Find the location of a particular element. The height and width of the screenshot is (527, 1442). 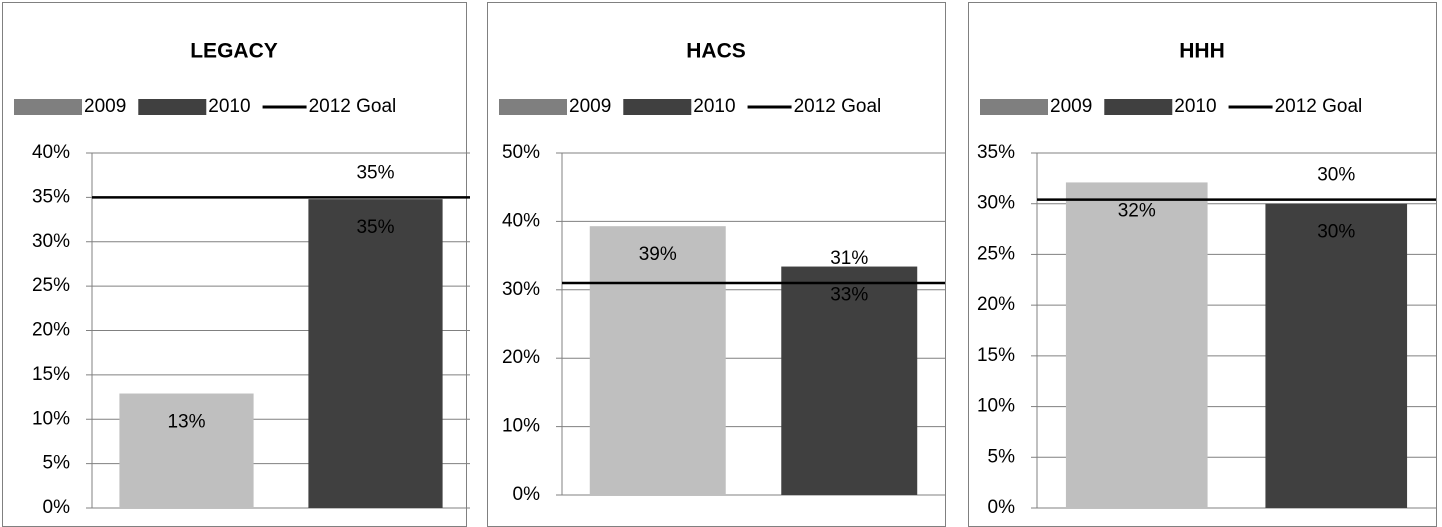

data-label: 30% is located at coordinates (1336, 232).